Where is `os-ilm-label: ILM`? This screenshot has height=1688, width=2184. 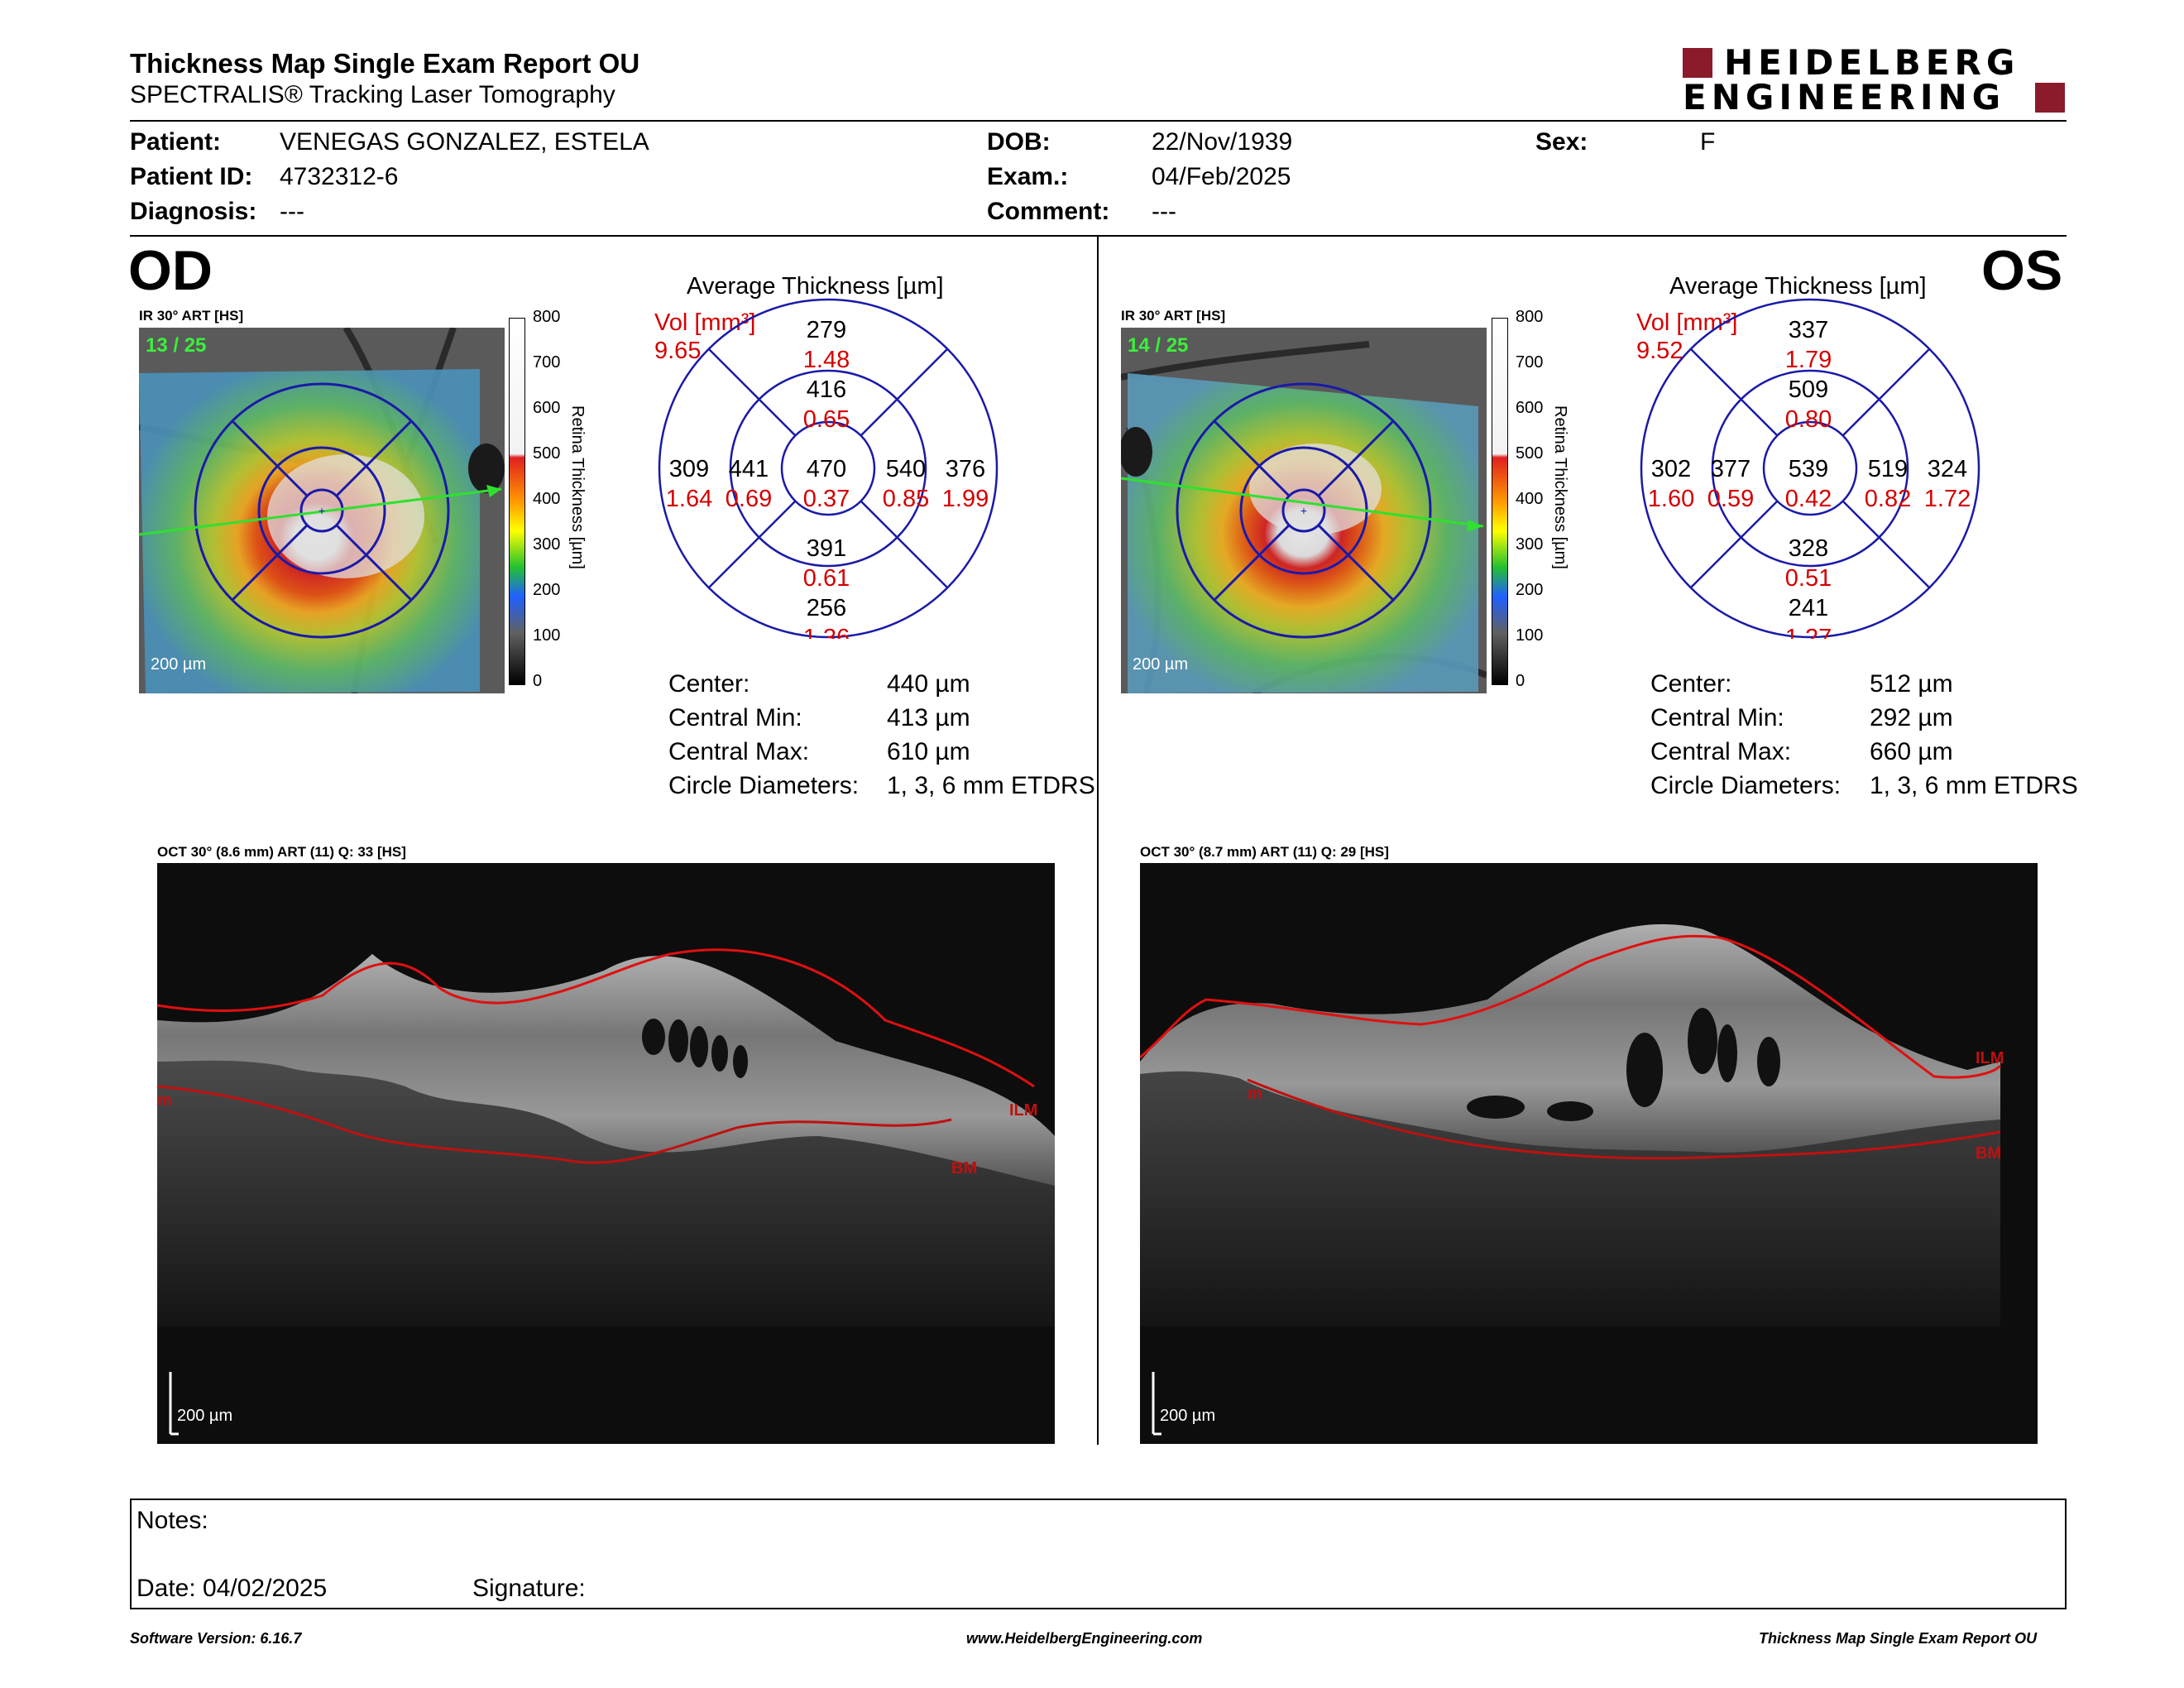
os-ilm-label: ILM is located at coordinates (1990, 1058).